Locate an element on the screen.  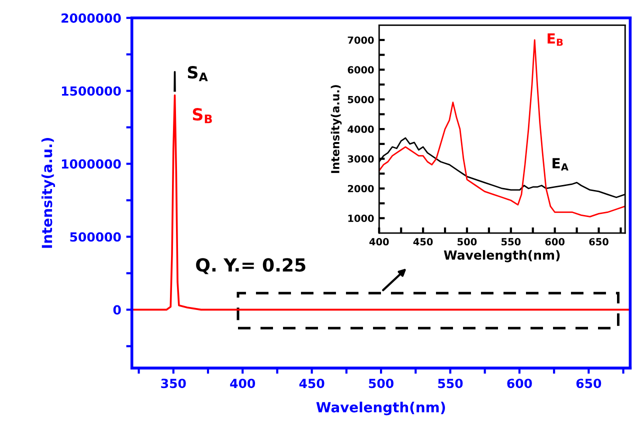
y-tick-label: 2000000 is located at coordinates (91, 18).